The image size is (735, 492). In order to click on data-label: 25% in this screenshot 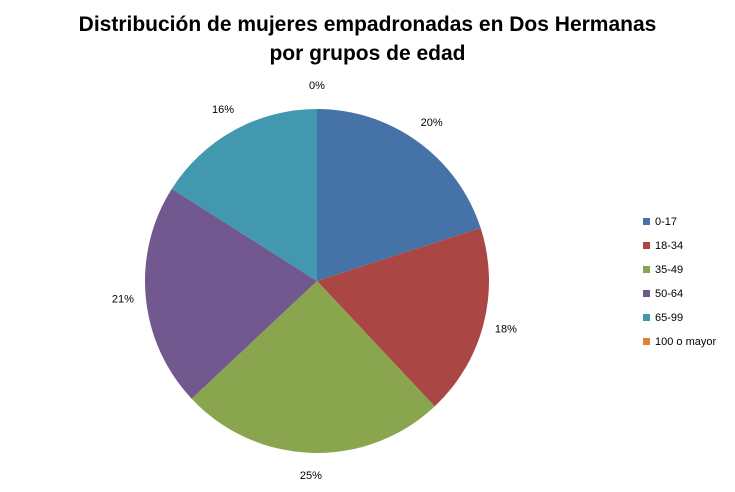, I will do `click(311, 476)`.